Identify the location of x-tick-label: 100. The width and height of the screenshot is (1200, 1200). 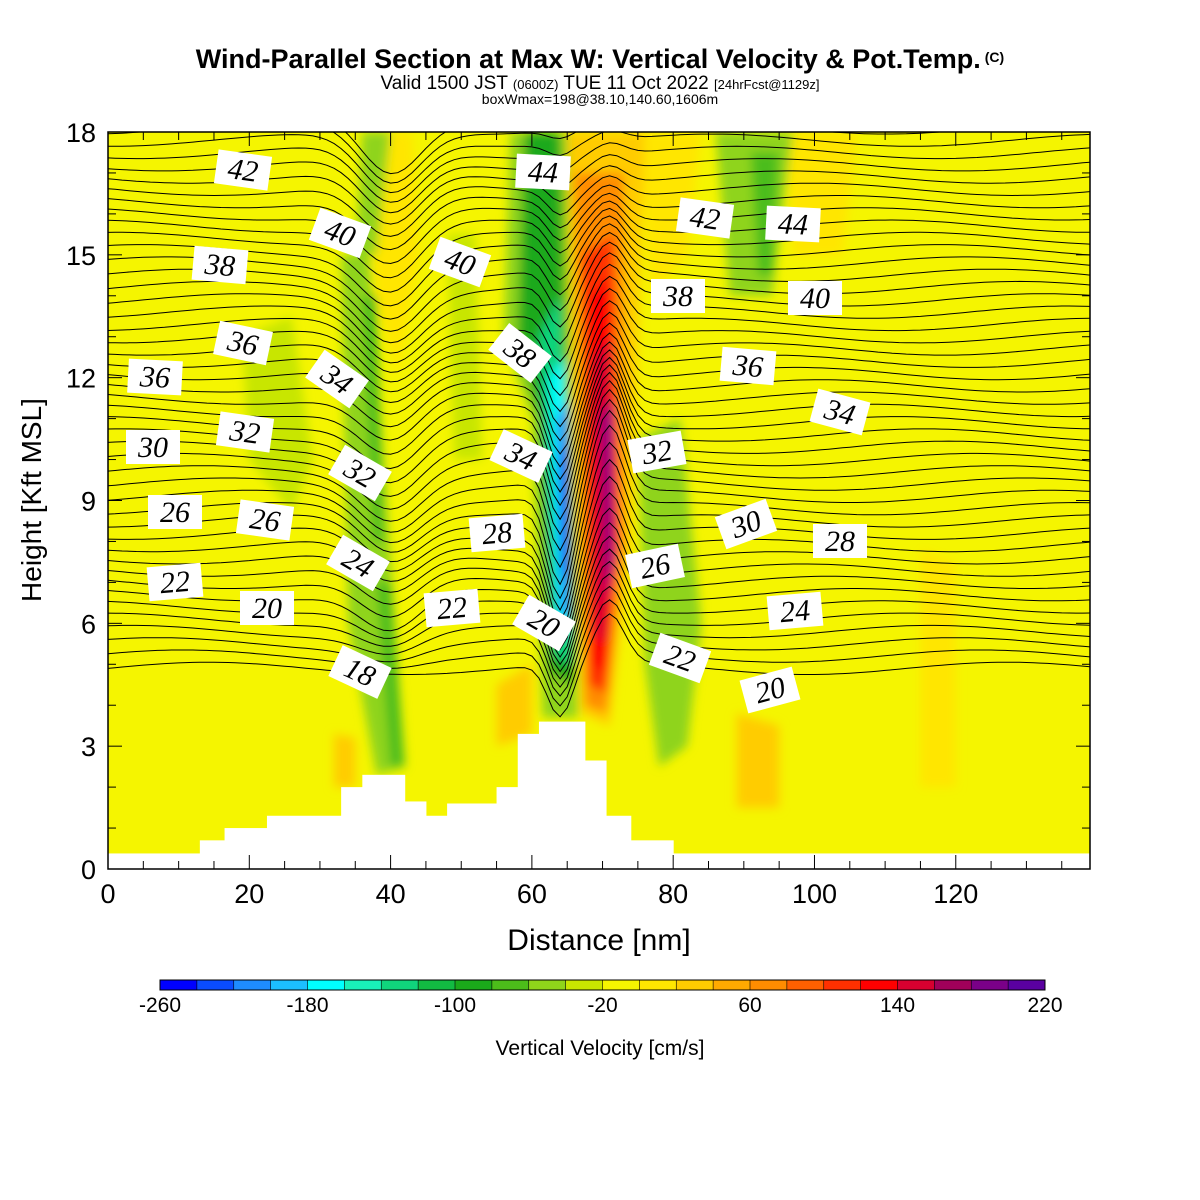
(814, 894).